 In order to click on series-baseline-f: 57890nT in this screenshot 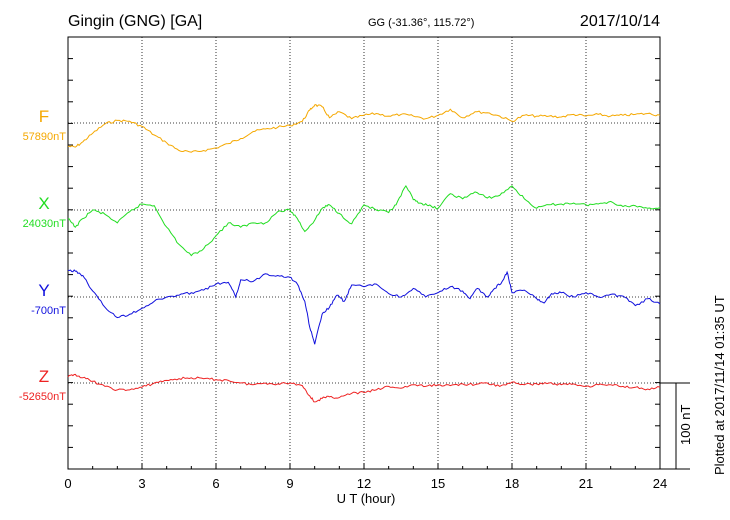, I will do `click(45, 137)`.